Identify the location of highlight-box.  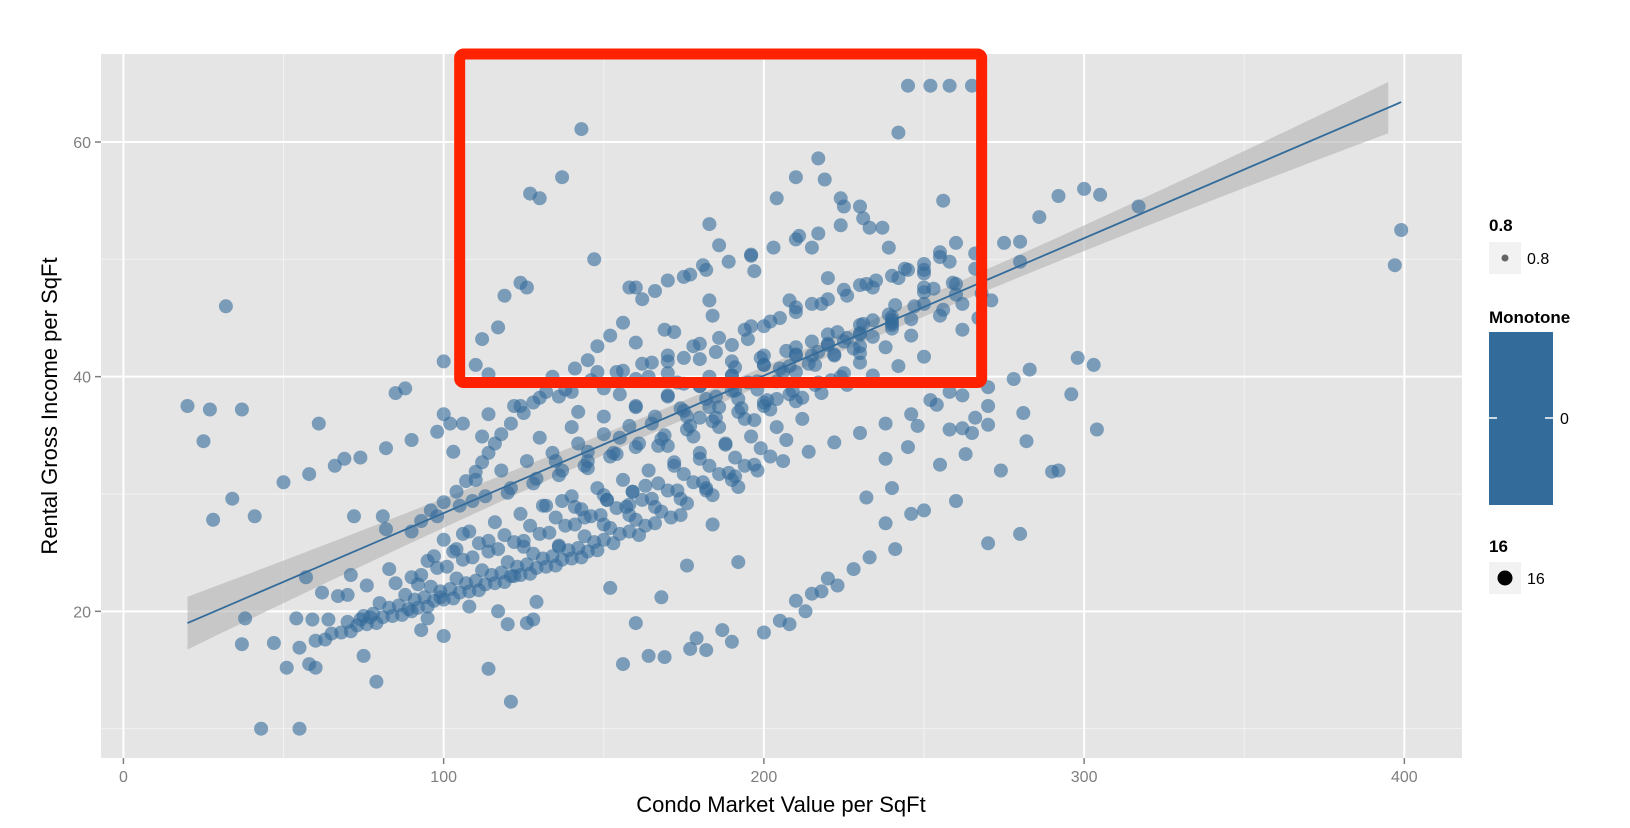
(721, 218).